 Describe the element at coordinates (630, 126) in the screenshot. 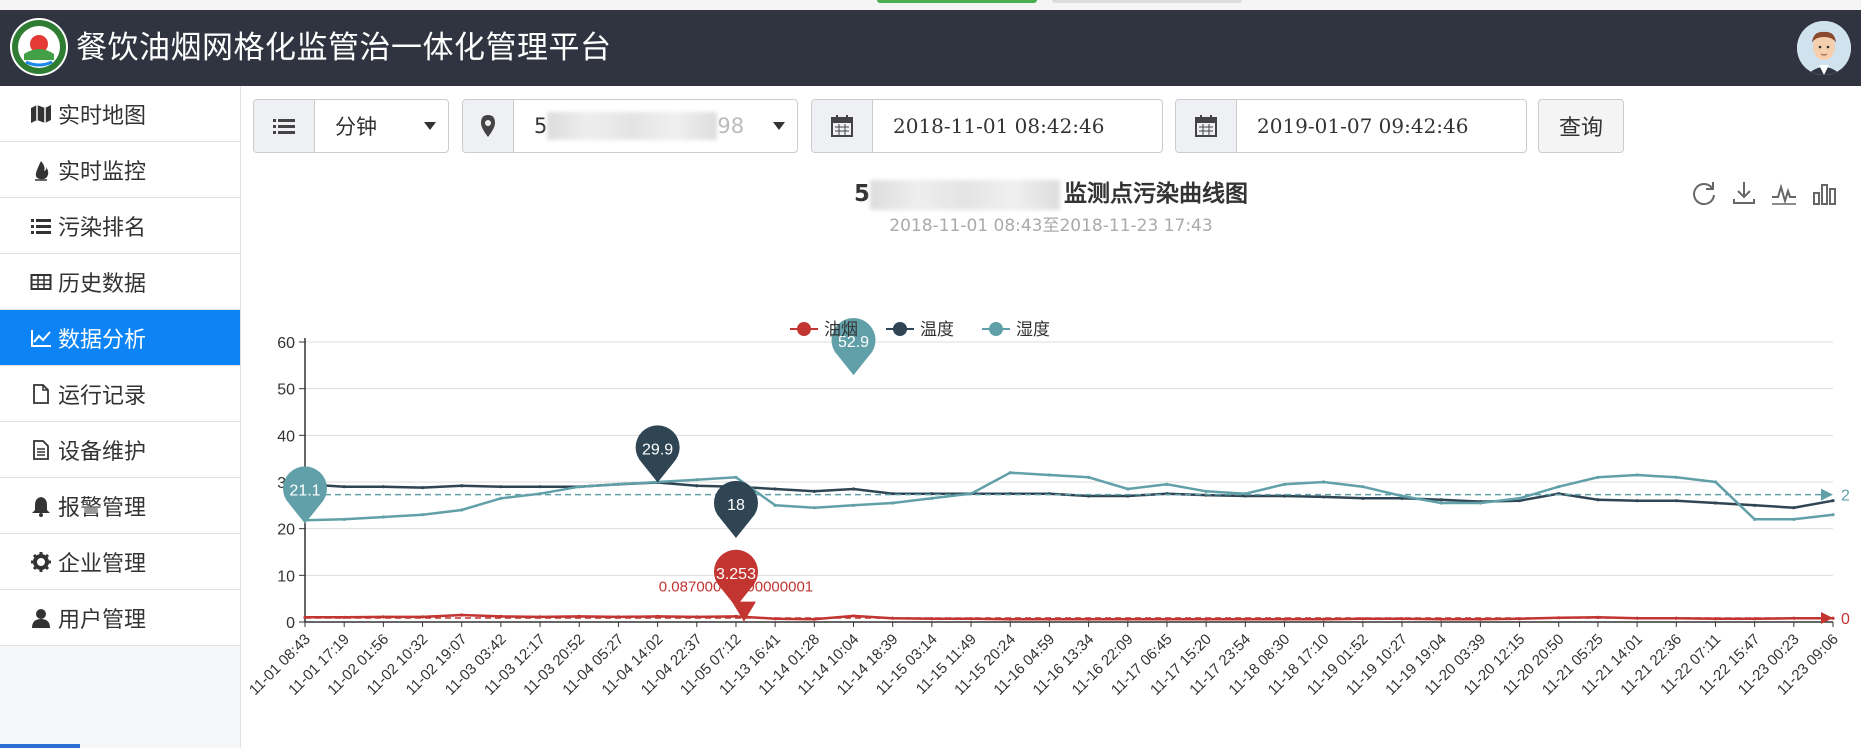

I see `site-select: 5 98` at that location.